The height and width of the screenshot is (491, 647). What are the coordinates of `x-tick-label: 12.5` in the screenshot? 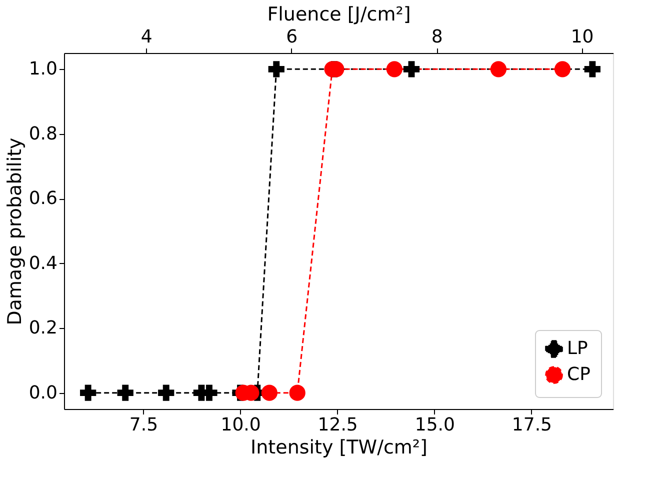 It's located at (338, 425).